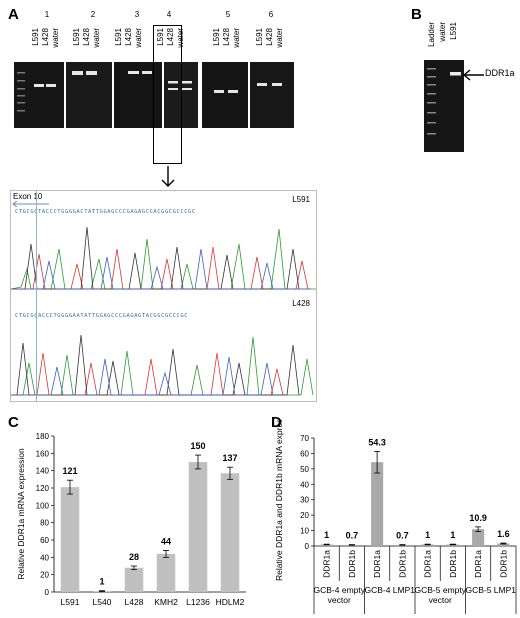  Describe the element at coordinates (503, 534) in the screenshot. I see `data-label: 1.6` at that location.